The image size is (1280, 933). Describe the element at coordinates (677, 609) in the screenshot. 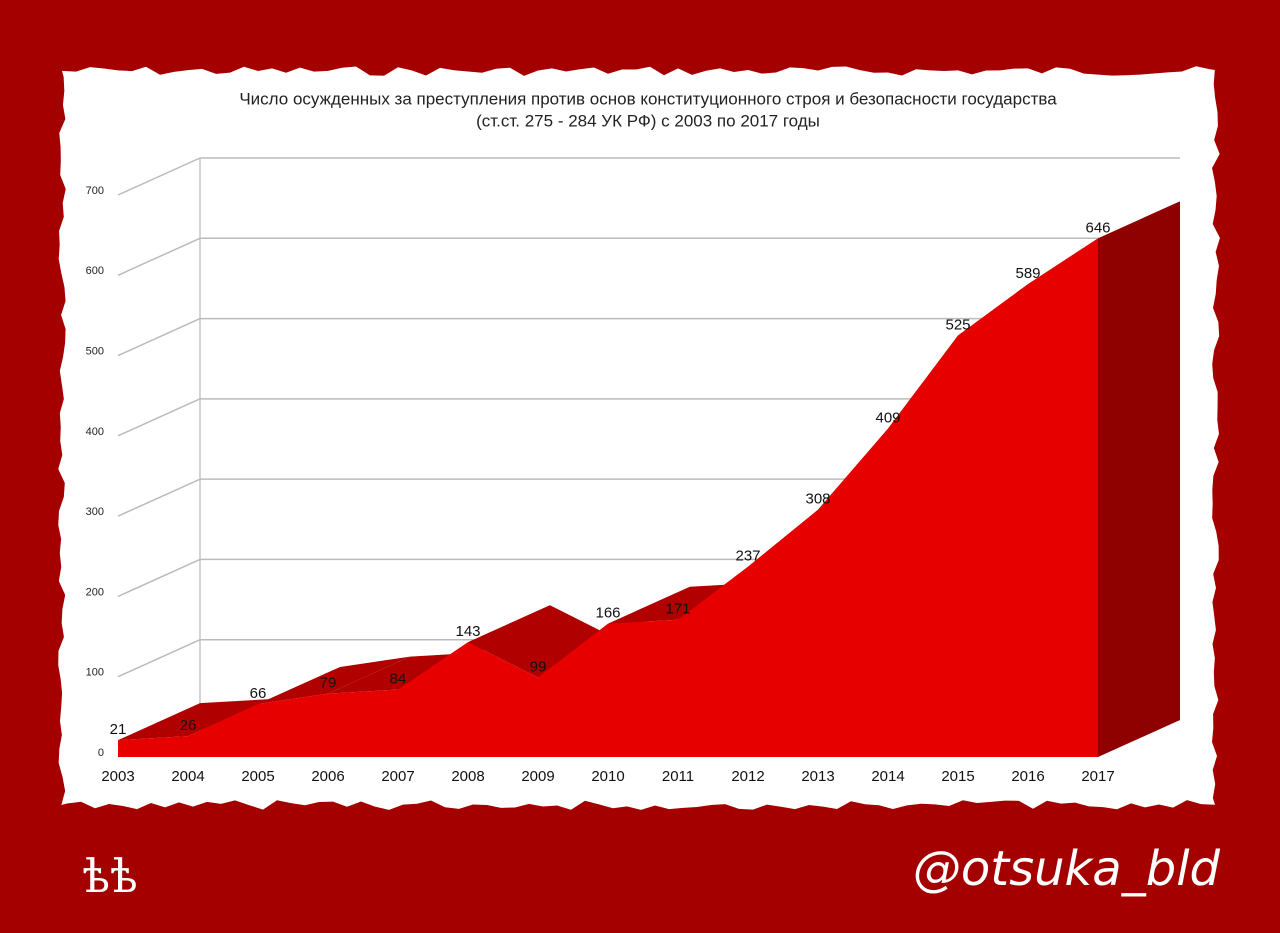

I see `value-label: 171` at that location.